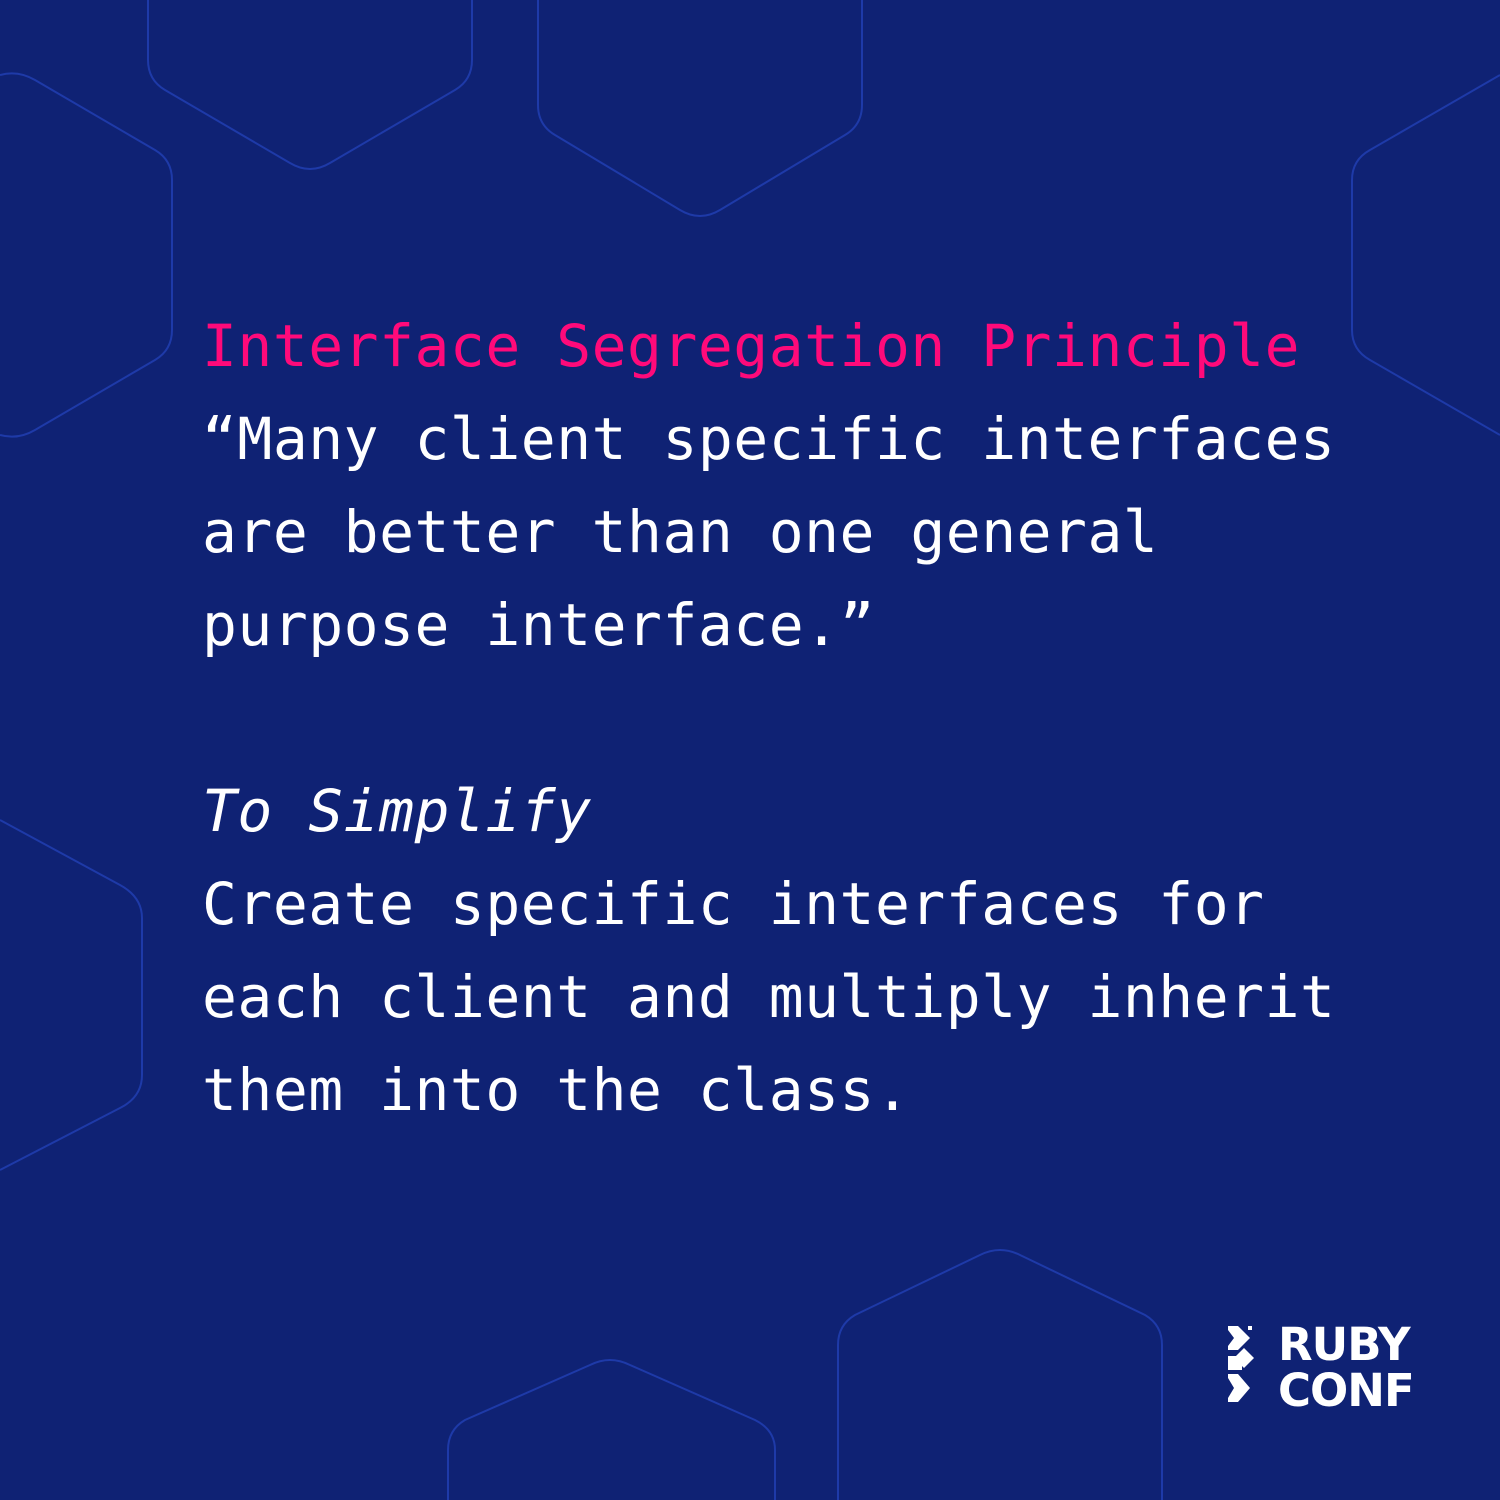 The height and width of the screenshot is (1500, 1500). What do you see at coordinates (751, 346) in the screenshot?
I see `principle-title: Interface Segregation Principle` at bounding box center [751, 346].